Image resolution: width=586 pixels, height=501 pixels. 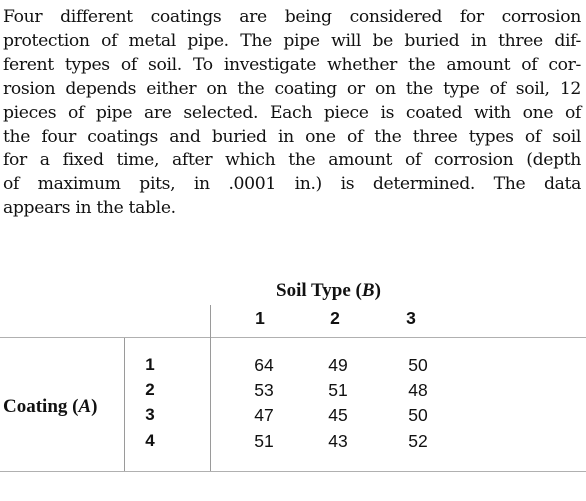 What do you see at coordinates (150, 414) in the screenshot?
I see `row-label: 3` at bounding box center [150, 414].